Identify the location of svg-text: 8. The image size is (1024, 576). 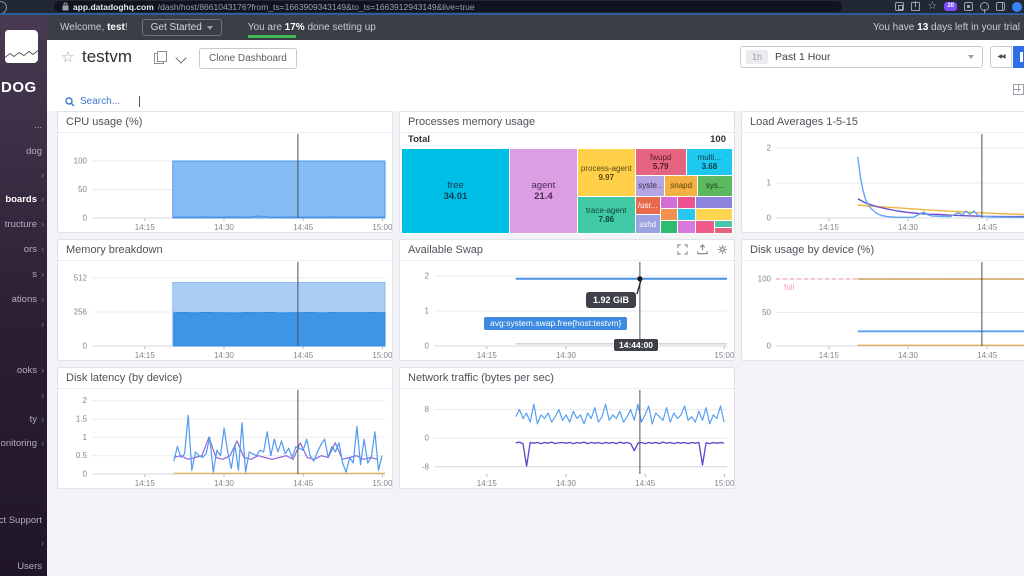
(427, 409).